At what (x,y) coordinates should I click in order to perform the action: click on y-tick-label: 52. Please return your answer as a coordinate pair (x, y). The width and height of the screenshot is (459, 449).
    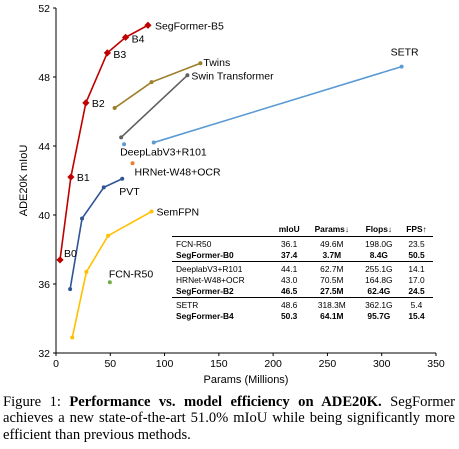
    Looking at the image, I should click on (44, 9).